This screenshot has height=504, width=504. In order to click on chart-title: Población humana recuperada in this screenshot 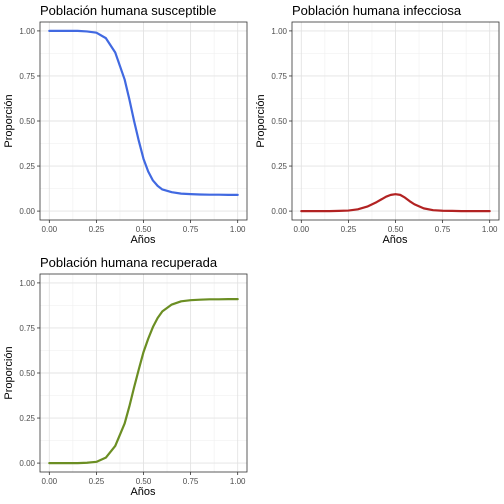, I will do `click(129, 262)`.